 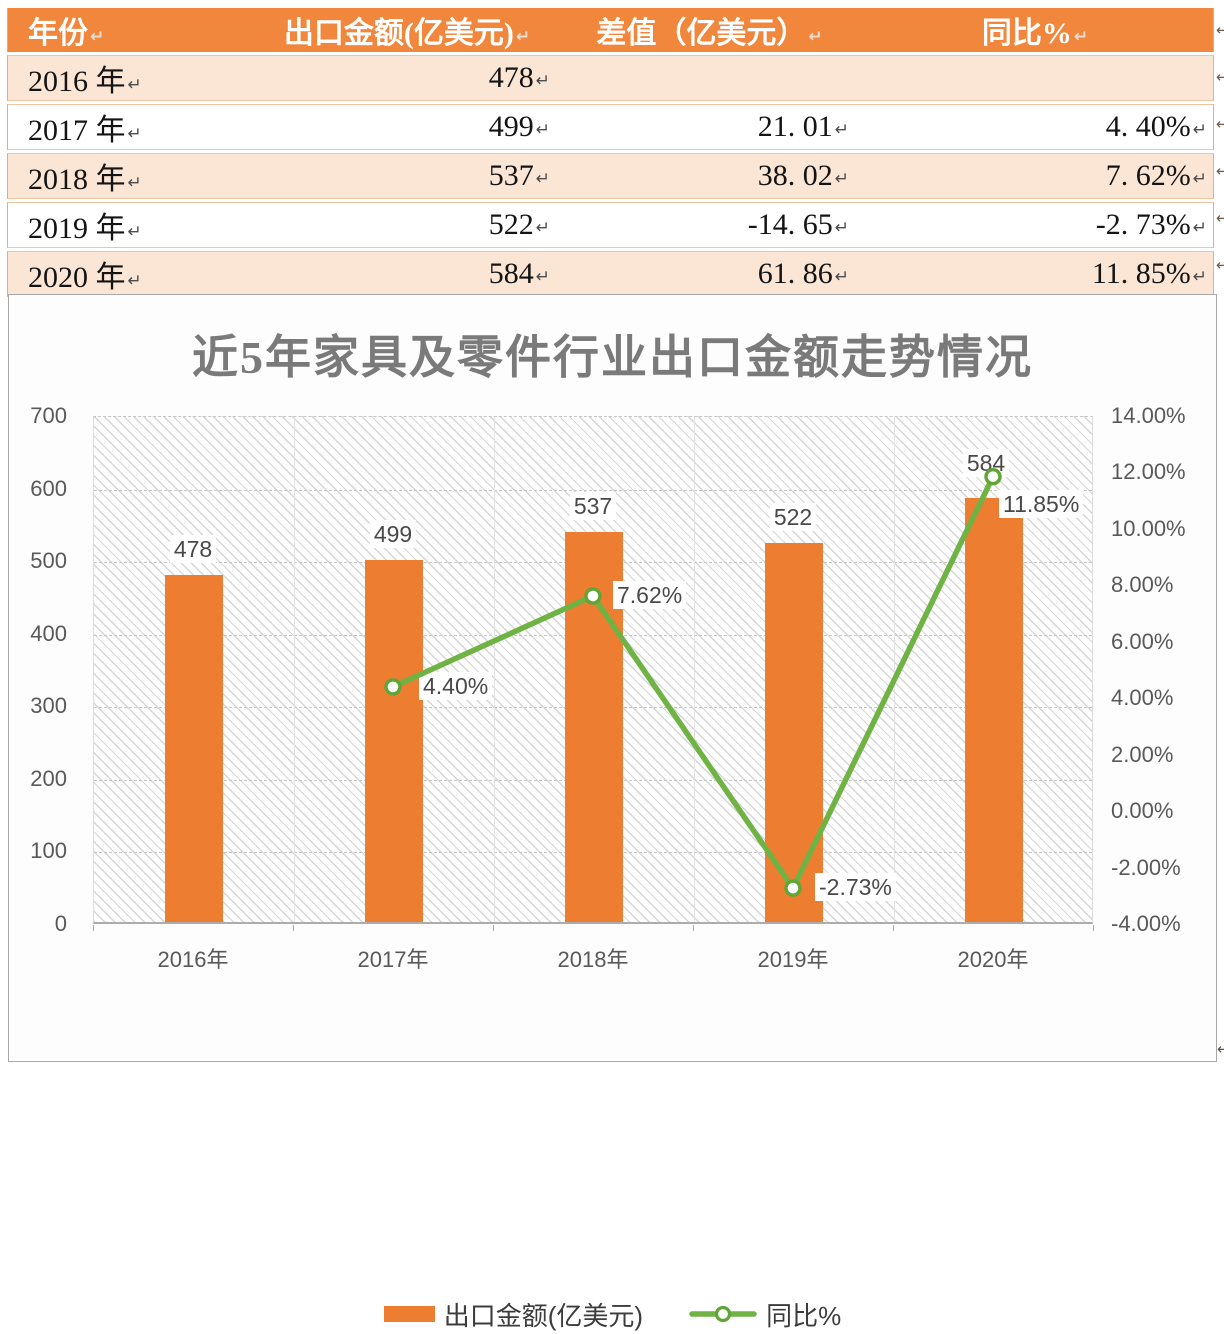 I want to click on legend-item-export: 出口金额(亿美元), so click(x=513, y=1314).